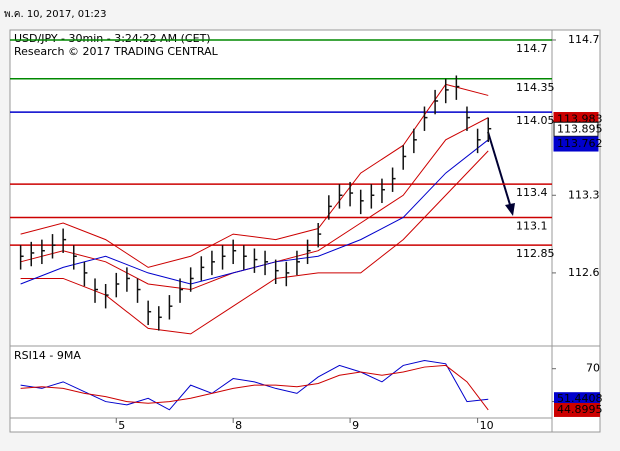 This screenshot has height=451, width=620. What do you see at coordinates (580, 143) in the screenshot?
I see `price-tag-label: 113.762` at bounding box center [580, 143].